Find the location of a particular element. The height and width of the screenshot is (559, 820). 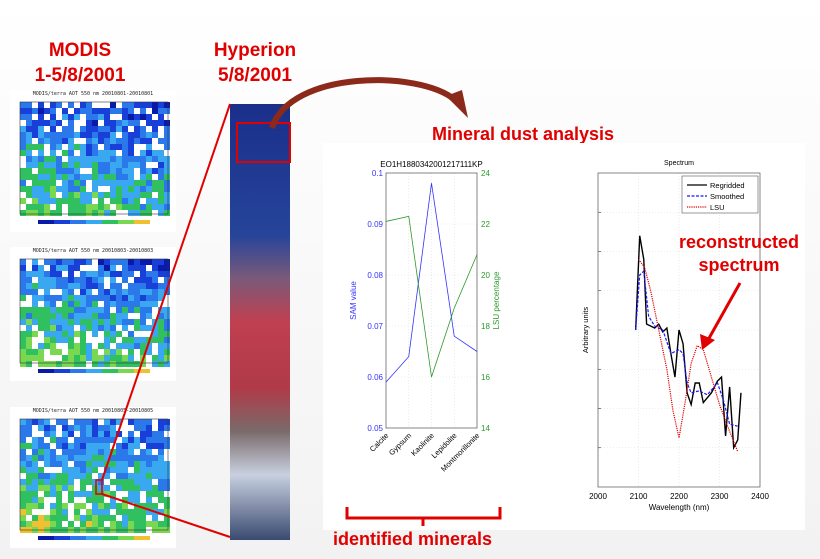

aot-map is located at coordinates (94, 315).